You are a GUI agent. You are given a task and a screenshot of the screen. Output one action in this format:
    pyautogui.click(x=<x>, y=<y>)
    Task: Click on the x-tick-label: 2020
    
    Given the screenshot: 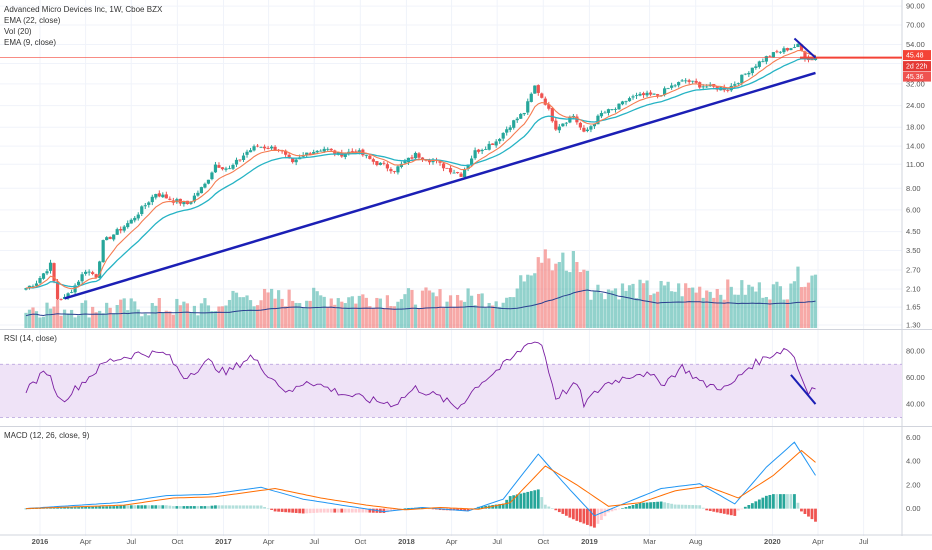 What is the action you would take?
    pyautogui.click(x=772, y=541)
    